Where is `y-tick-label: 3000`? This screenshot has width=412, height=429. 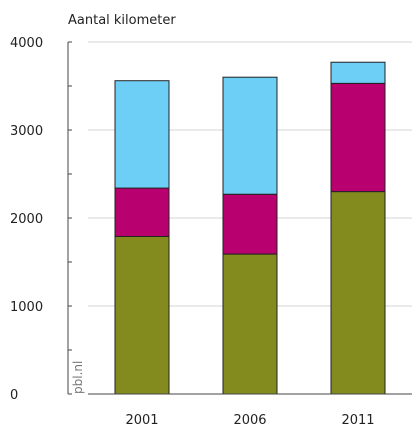 y-tick-label: 3000 is located at coordinates (26, 131).